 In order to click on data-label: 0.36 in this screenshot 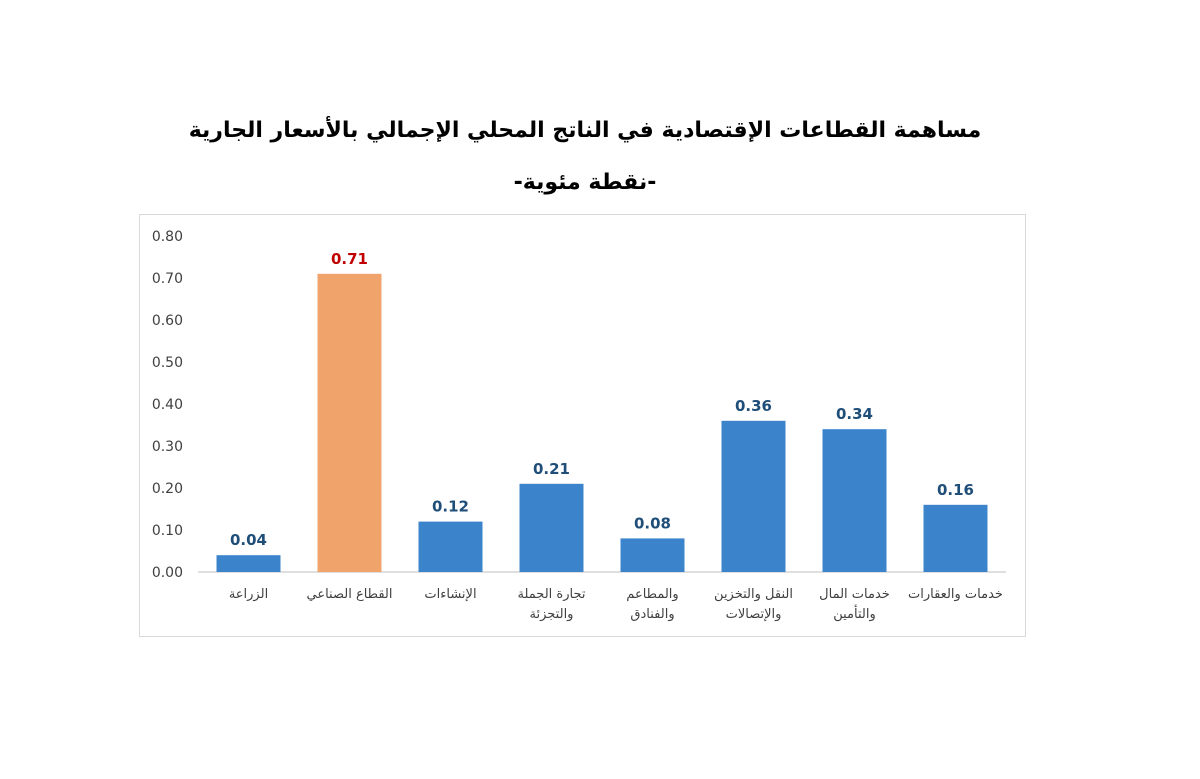, I will do `click(753, 406)`.